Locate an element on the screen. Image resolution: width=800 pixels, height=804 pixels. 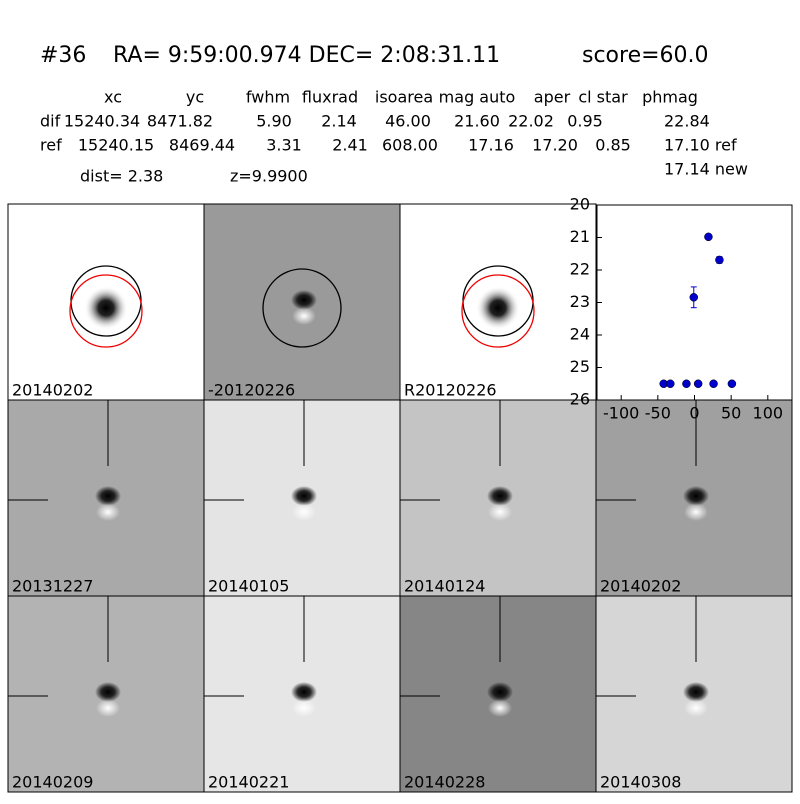
x-tick-label: 100 is located at coordinates (768, 413).